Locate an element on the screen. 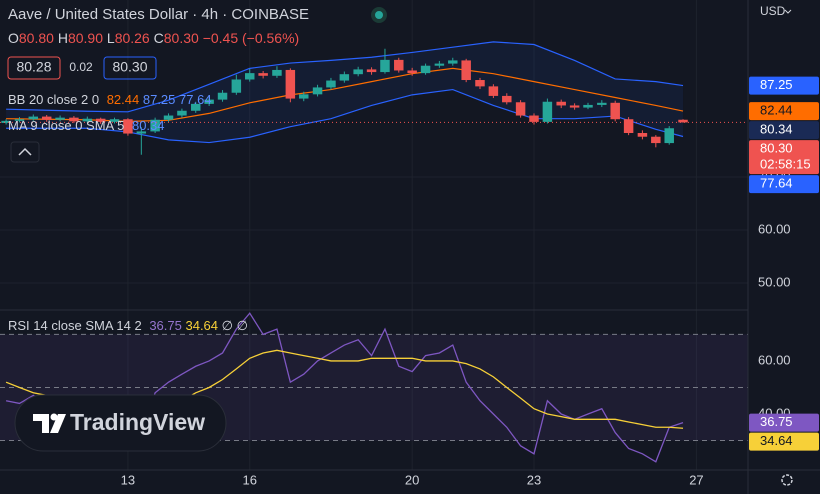 The width and height of the screenshot is (820, 494). price-badge-label: 82.44 is located at coordinates (776, 110).